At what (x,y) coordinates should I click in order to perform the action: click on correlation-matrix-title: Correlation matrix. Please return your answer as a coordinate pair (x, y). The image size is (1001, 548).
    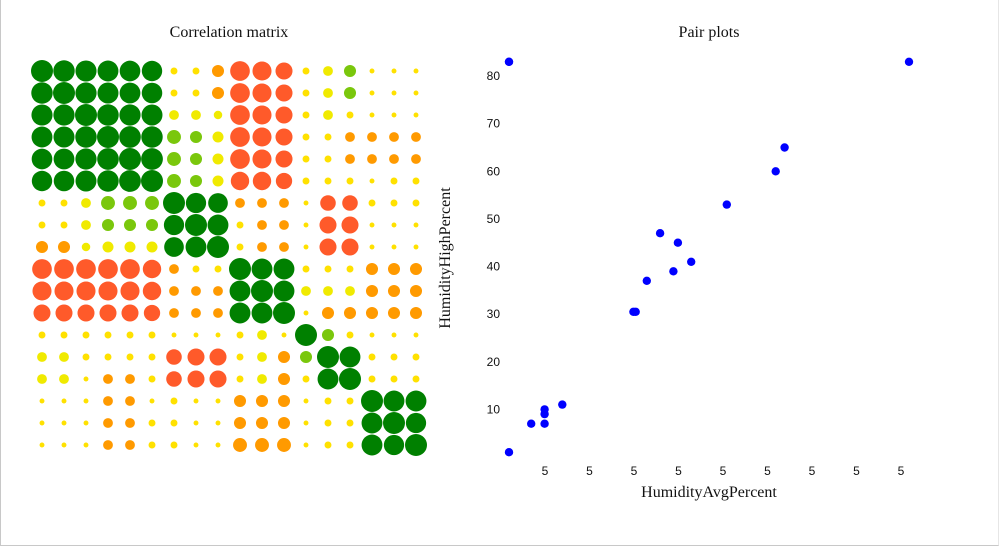
    Looking at the image, I should click on (229, 32).